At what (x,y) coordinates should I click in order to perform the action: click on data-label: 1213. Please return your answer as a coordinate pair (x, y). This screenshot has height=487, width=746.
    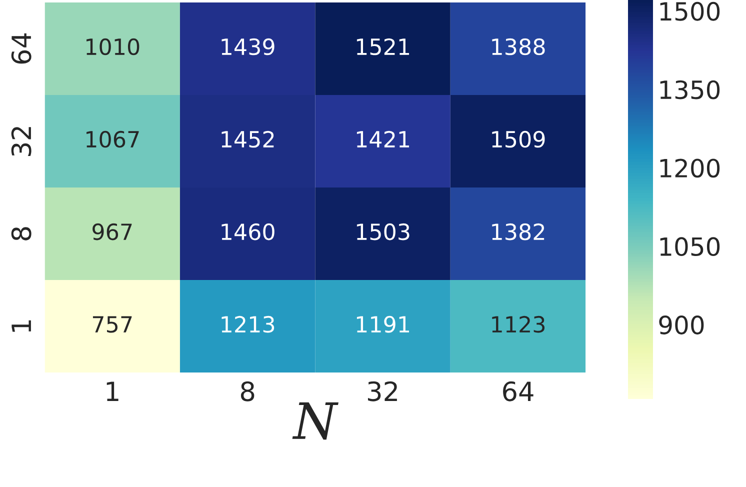
    Looking at the image, I should click on (248, 324).